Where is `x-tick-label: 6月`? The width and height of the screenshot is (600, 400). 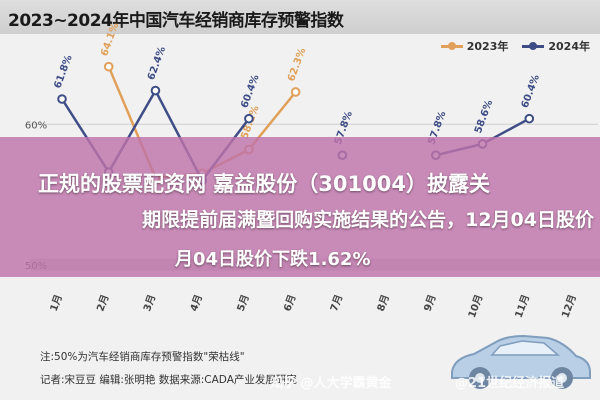
x-tick-label: 6月 is located at coordinates (289, 303).